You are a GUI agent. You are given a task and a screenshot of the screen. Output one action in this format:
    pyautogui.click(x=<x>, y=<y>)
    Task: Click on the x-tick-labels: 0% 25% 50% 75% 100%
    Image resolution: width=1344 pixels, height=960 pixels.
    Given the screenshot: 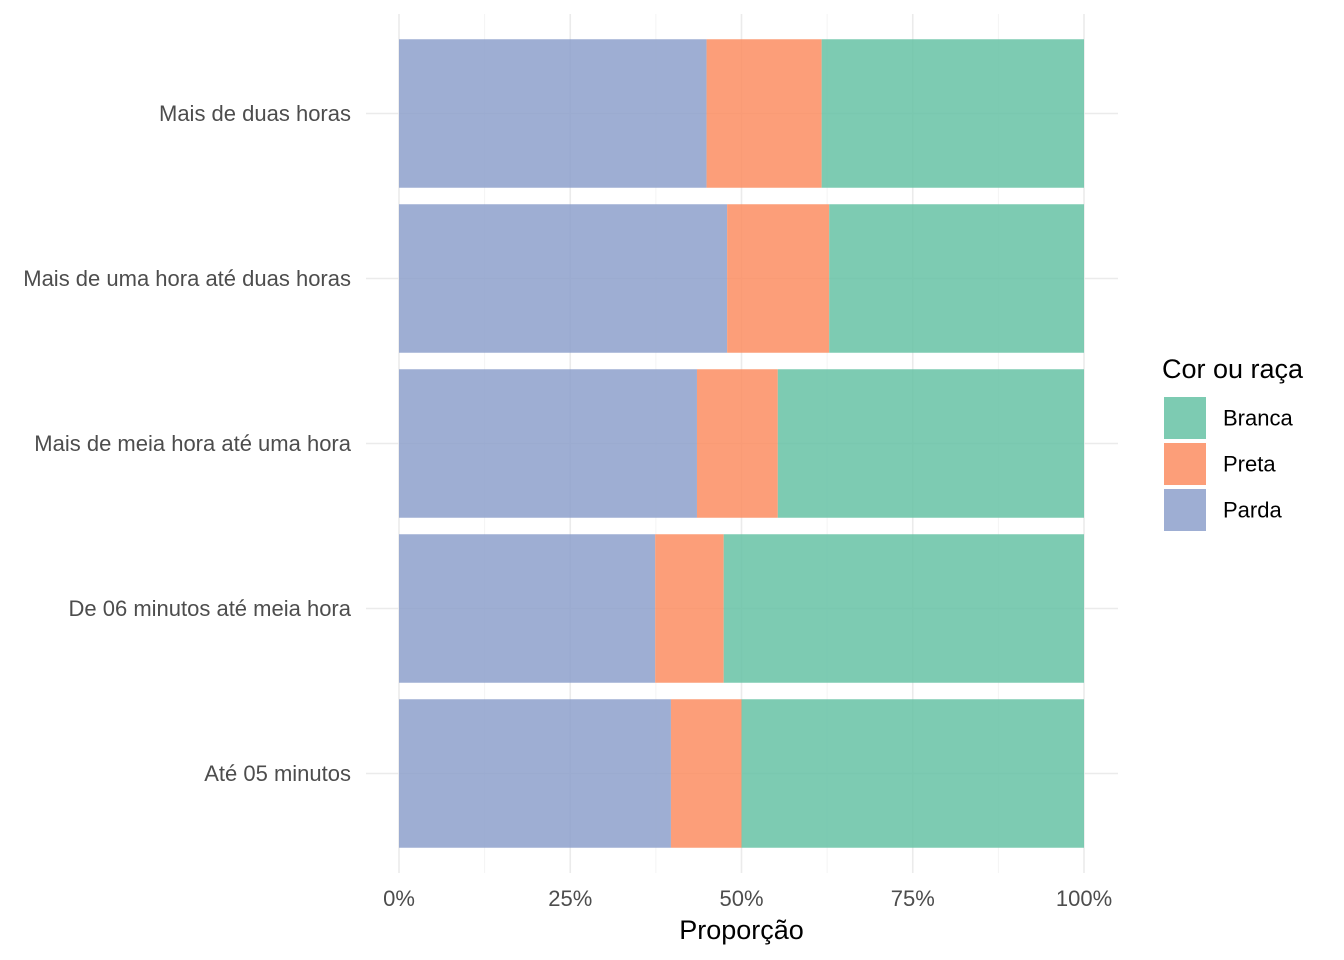 What is the action you would take?
    pyautogui.click(x=747, y=898)
    